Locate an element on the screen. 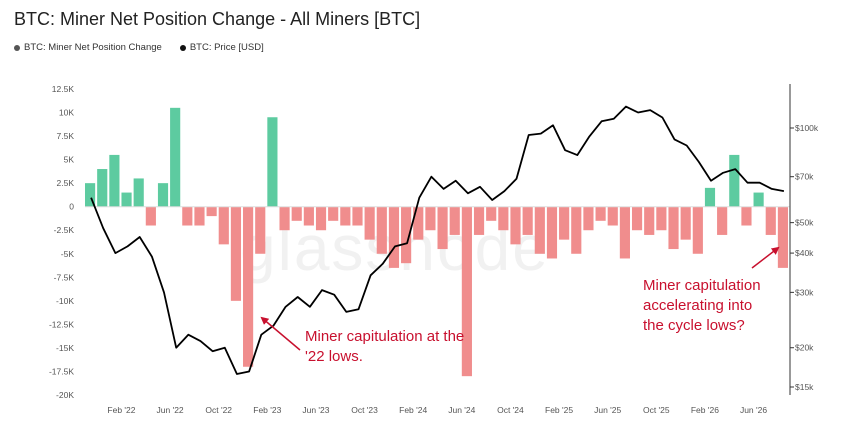 The height and width of the screenshot is (446, 860). legend-dot-icon is located at coordinates (182, 47).